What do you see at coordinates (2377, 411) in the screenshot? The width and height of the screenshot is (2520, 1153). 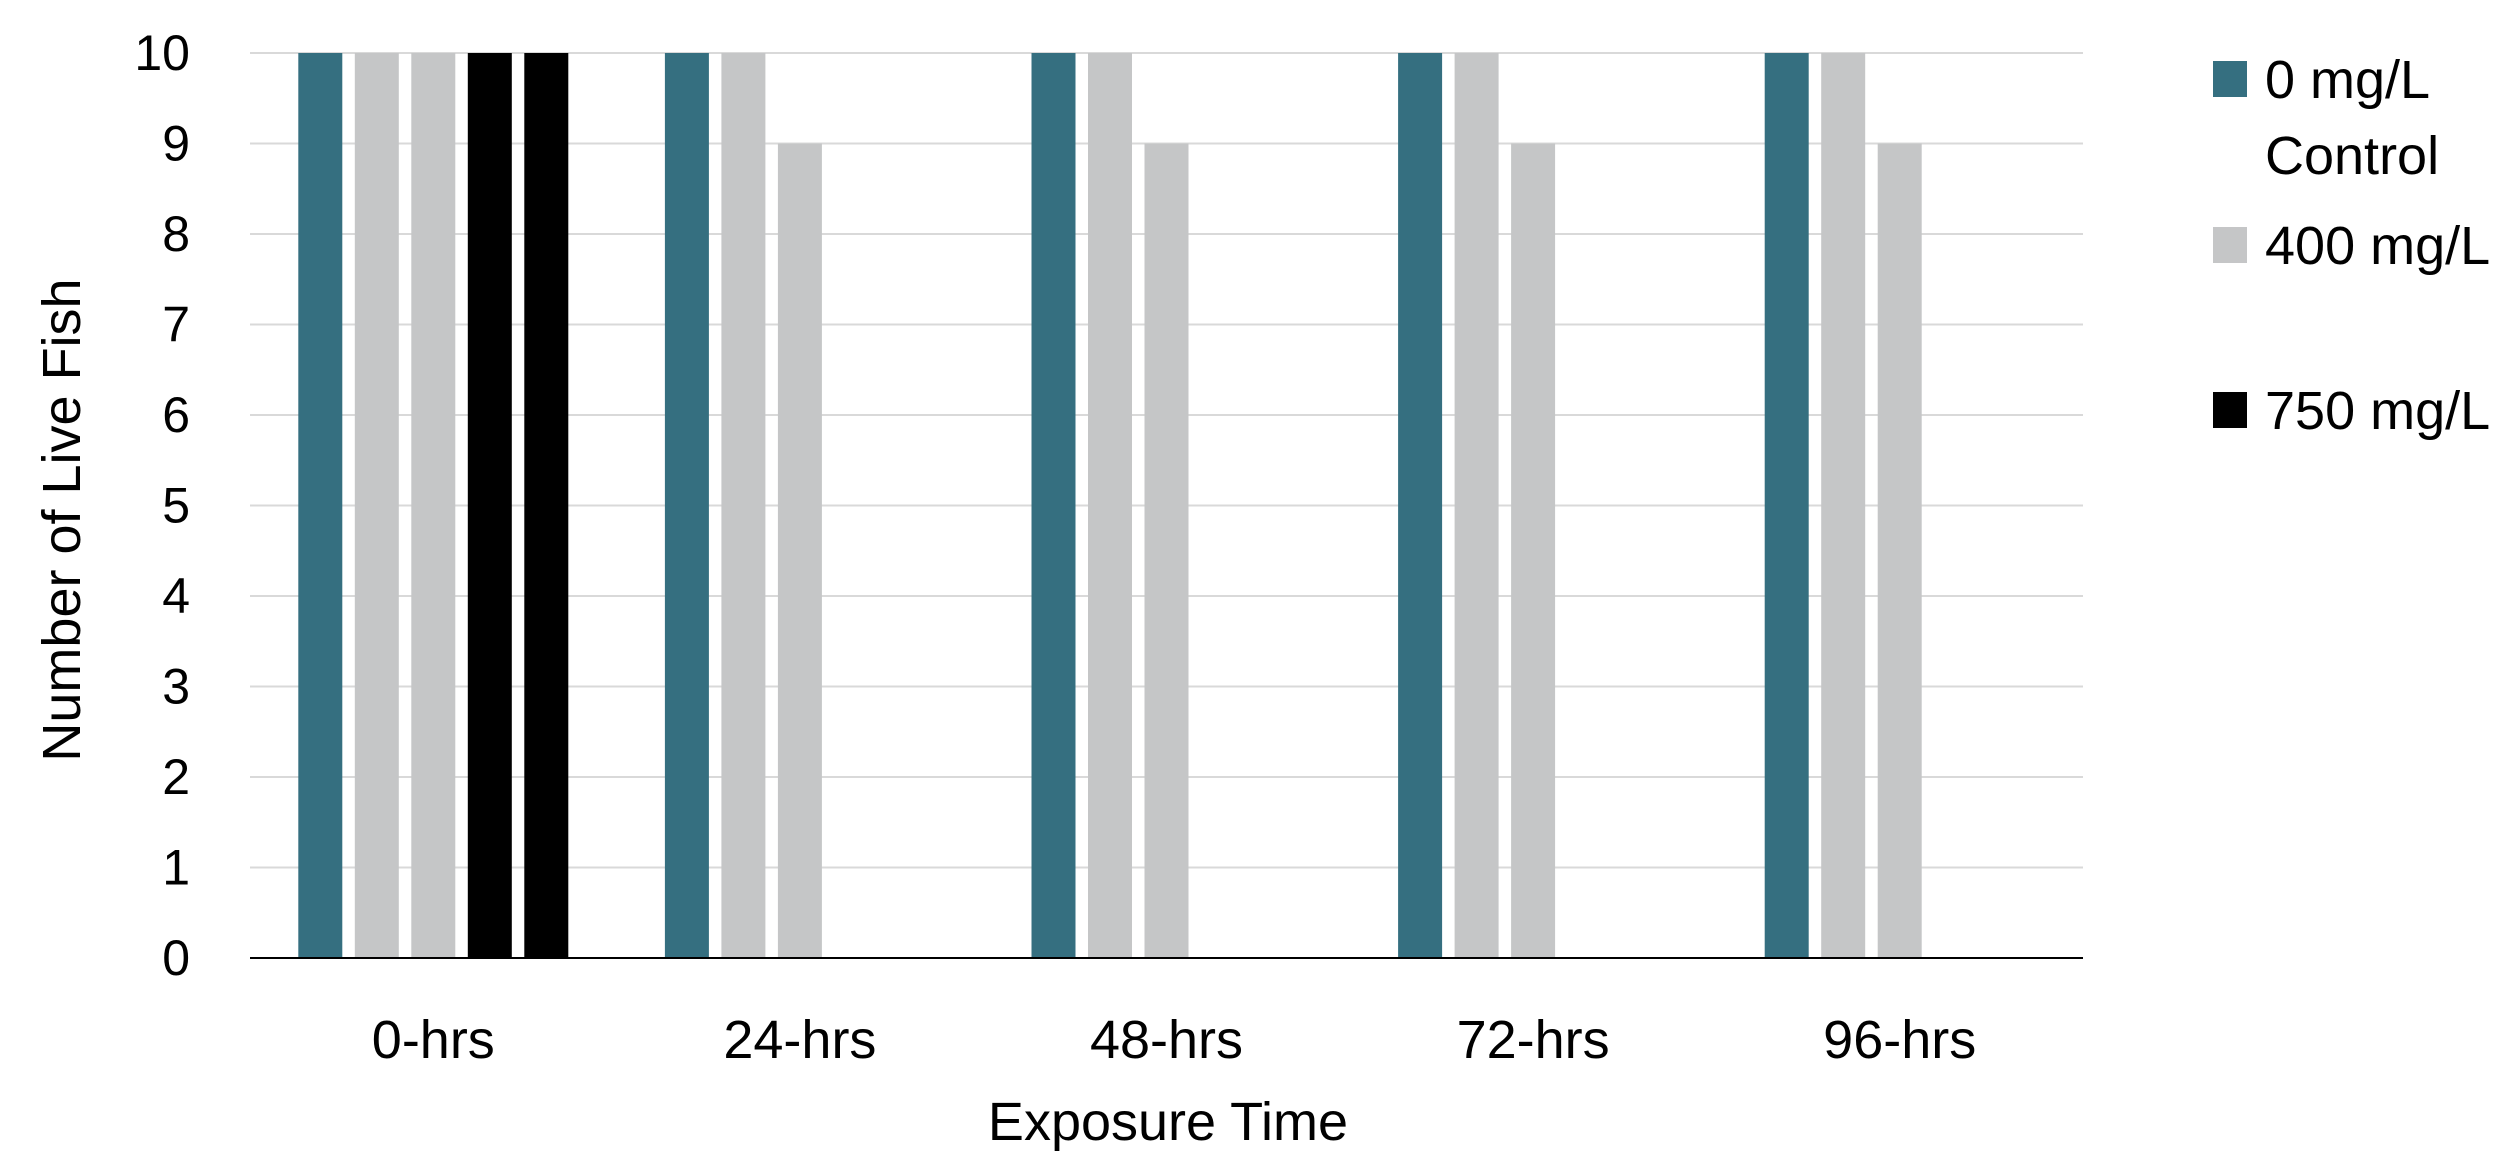 I see `legend-label: 750 mg/L` at bounding box center [2377, 411].